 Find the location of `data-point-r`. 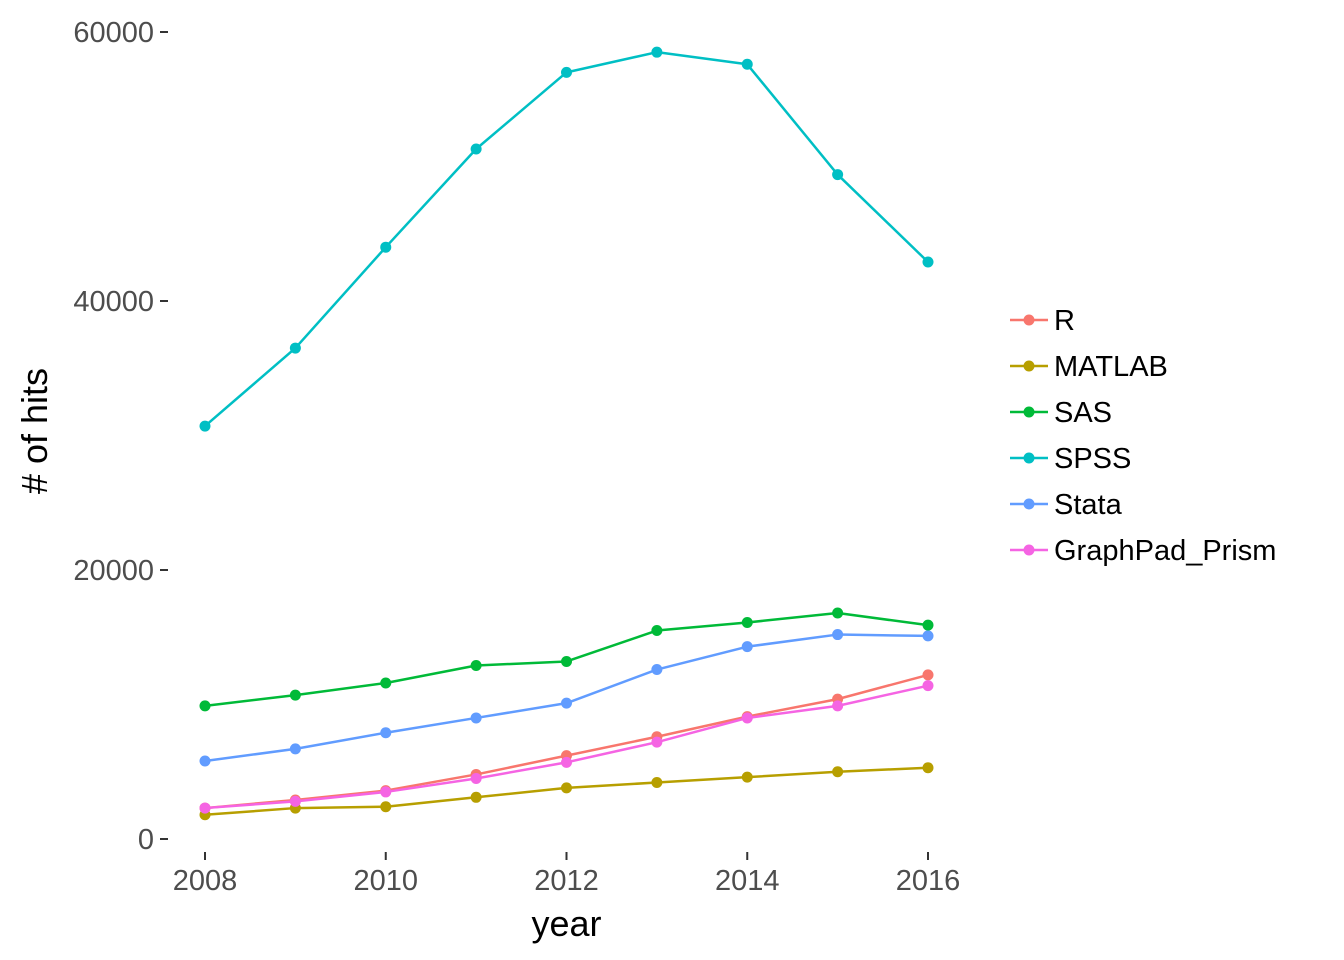

data-point-r is located at coordinates (928, 675).